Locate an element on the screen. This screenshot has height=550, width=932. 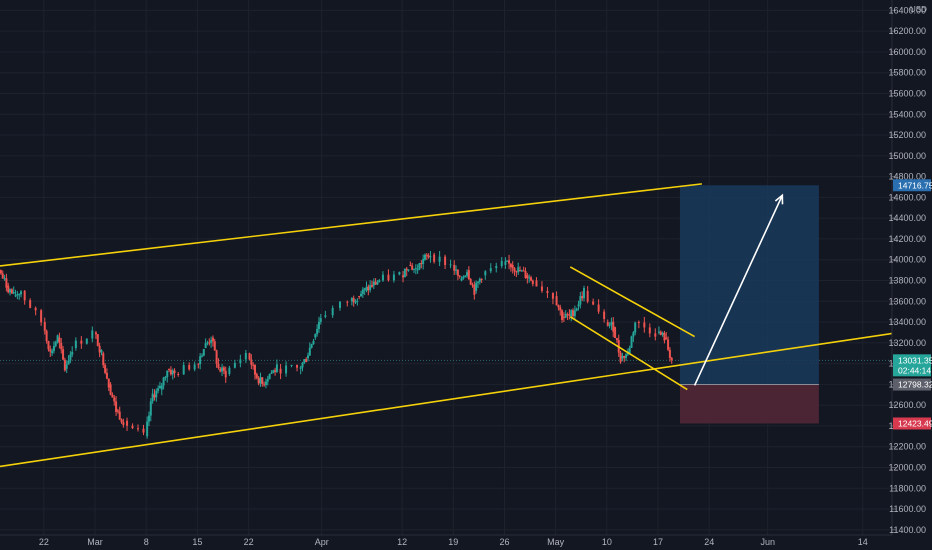
upper-channel-line is located at coordinates (351, 225).